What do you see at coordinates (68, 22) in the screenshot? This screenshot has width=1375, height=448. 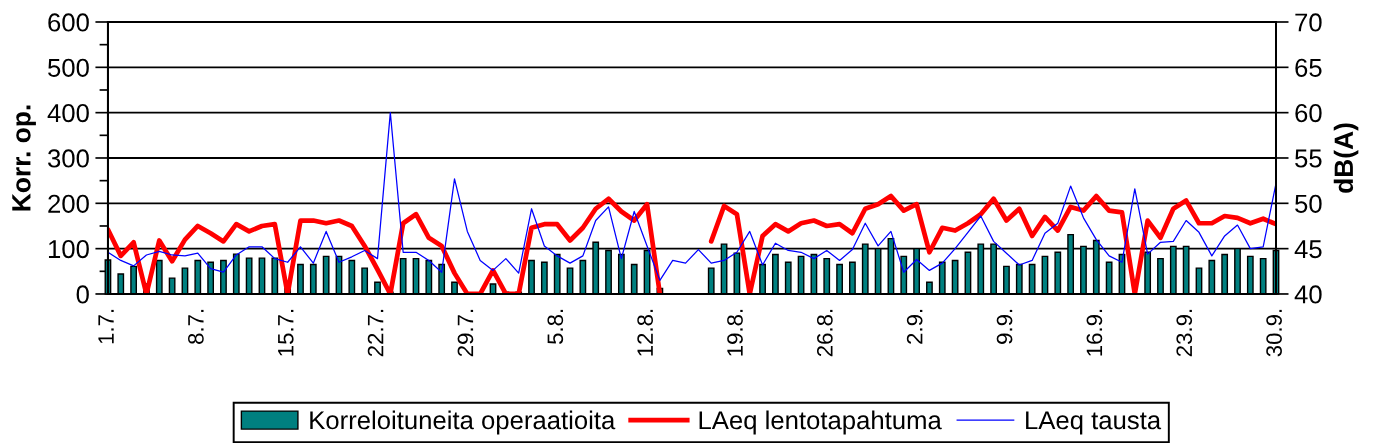 I see `y-tick-label: 600` at bounding box center [68, 22].